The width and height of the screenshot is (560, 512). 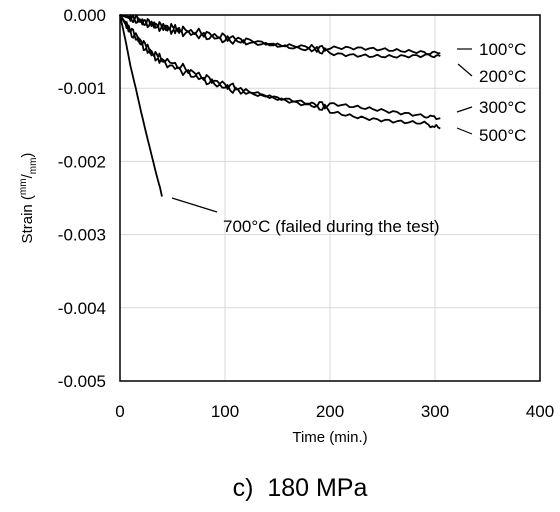 I want to click on y-tick-label: -0.004, so click(x=82, y=308).